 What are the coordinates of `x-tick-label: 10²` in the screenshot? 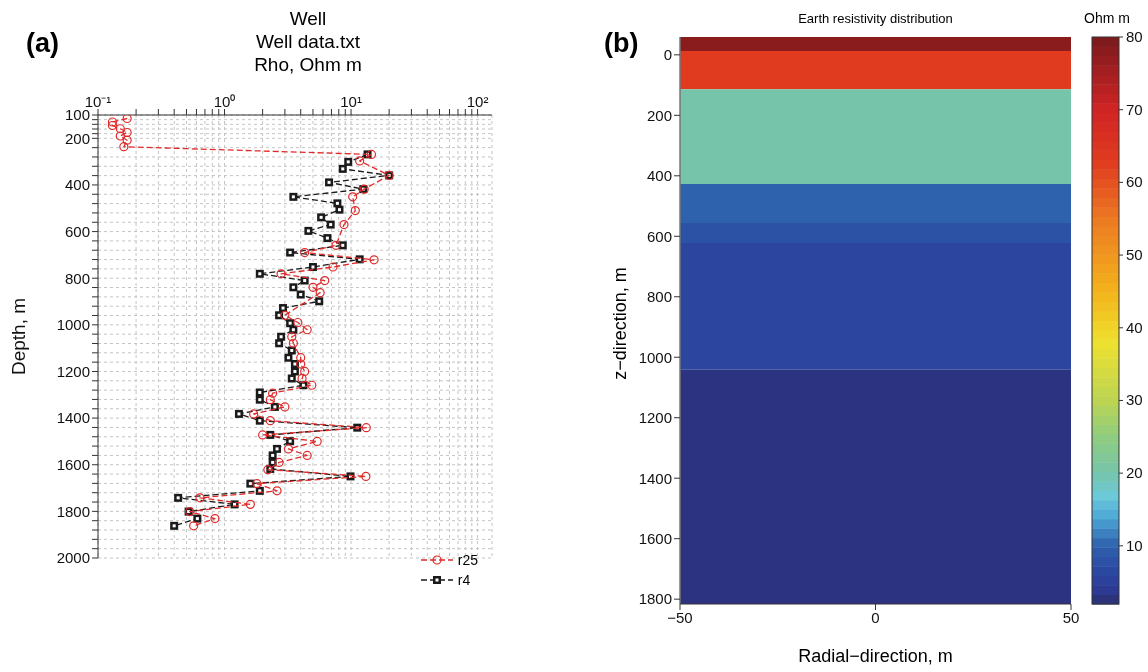 It's located at (477, 101).